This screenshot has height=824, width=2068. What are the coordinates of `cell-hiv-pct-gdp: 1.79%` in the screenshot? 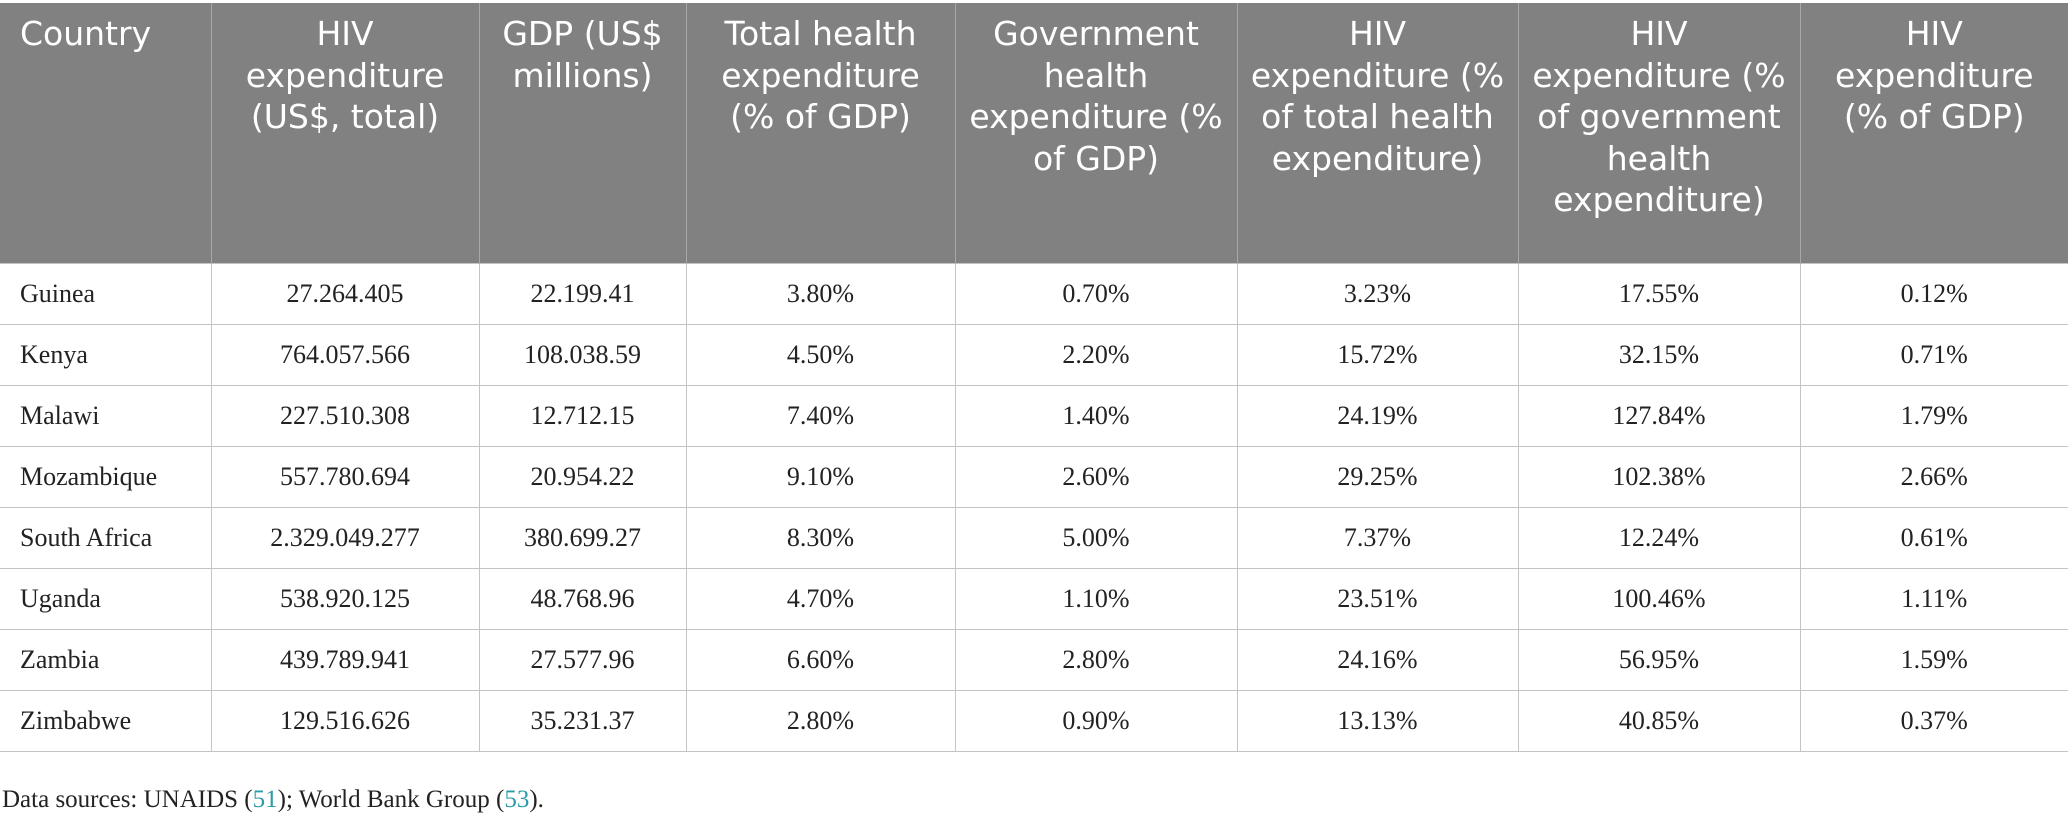 It's located at (1933, 415).